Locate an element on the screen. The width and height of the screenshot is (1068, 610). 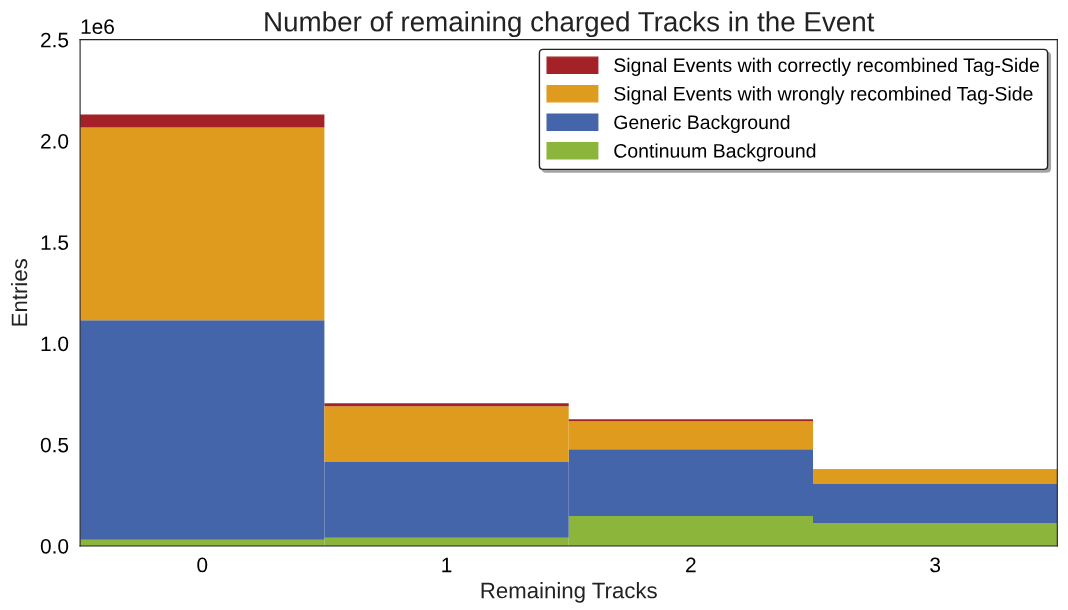
x-axis-title: Remaining Tracks is located at coordinates (569, 592).